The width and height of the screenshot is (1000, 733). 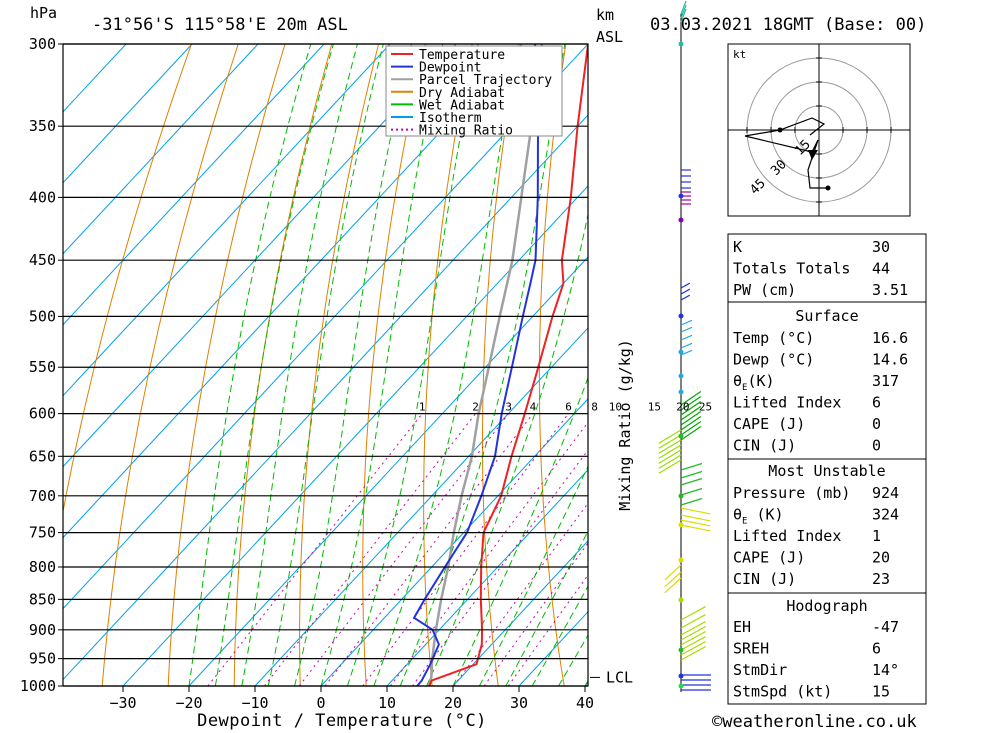 What do you see at coordinates (508, 407) in the screenshot?
I see `mixing-ratio-label: 3` at bounding box center [508, 407].